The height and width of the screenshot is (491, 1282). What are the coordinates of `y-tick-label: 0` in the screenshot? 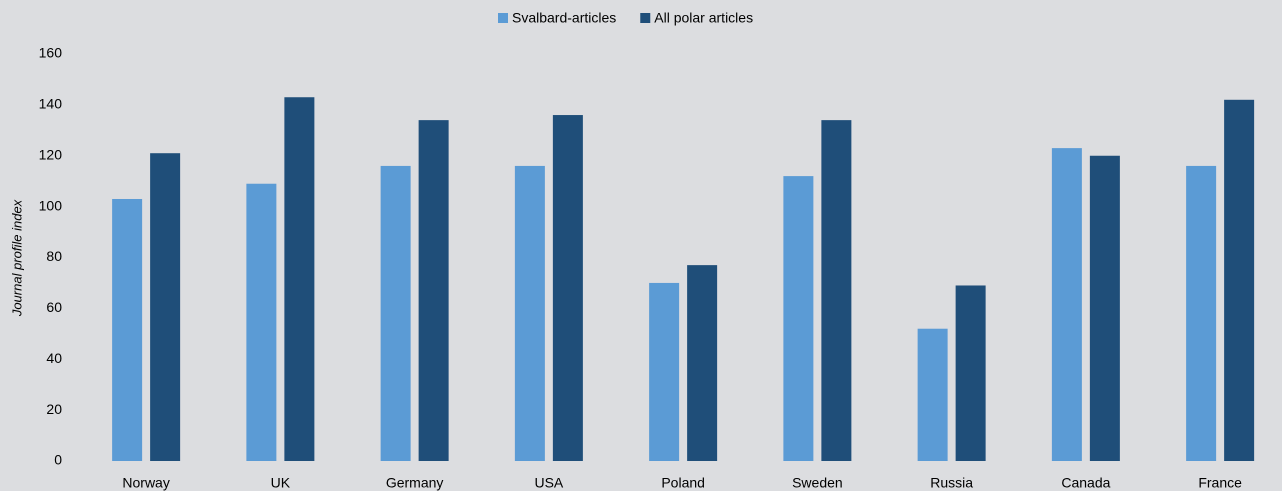 It's located at (58, 460).